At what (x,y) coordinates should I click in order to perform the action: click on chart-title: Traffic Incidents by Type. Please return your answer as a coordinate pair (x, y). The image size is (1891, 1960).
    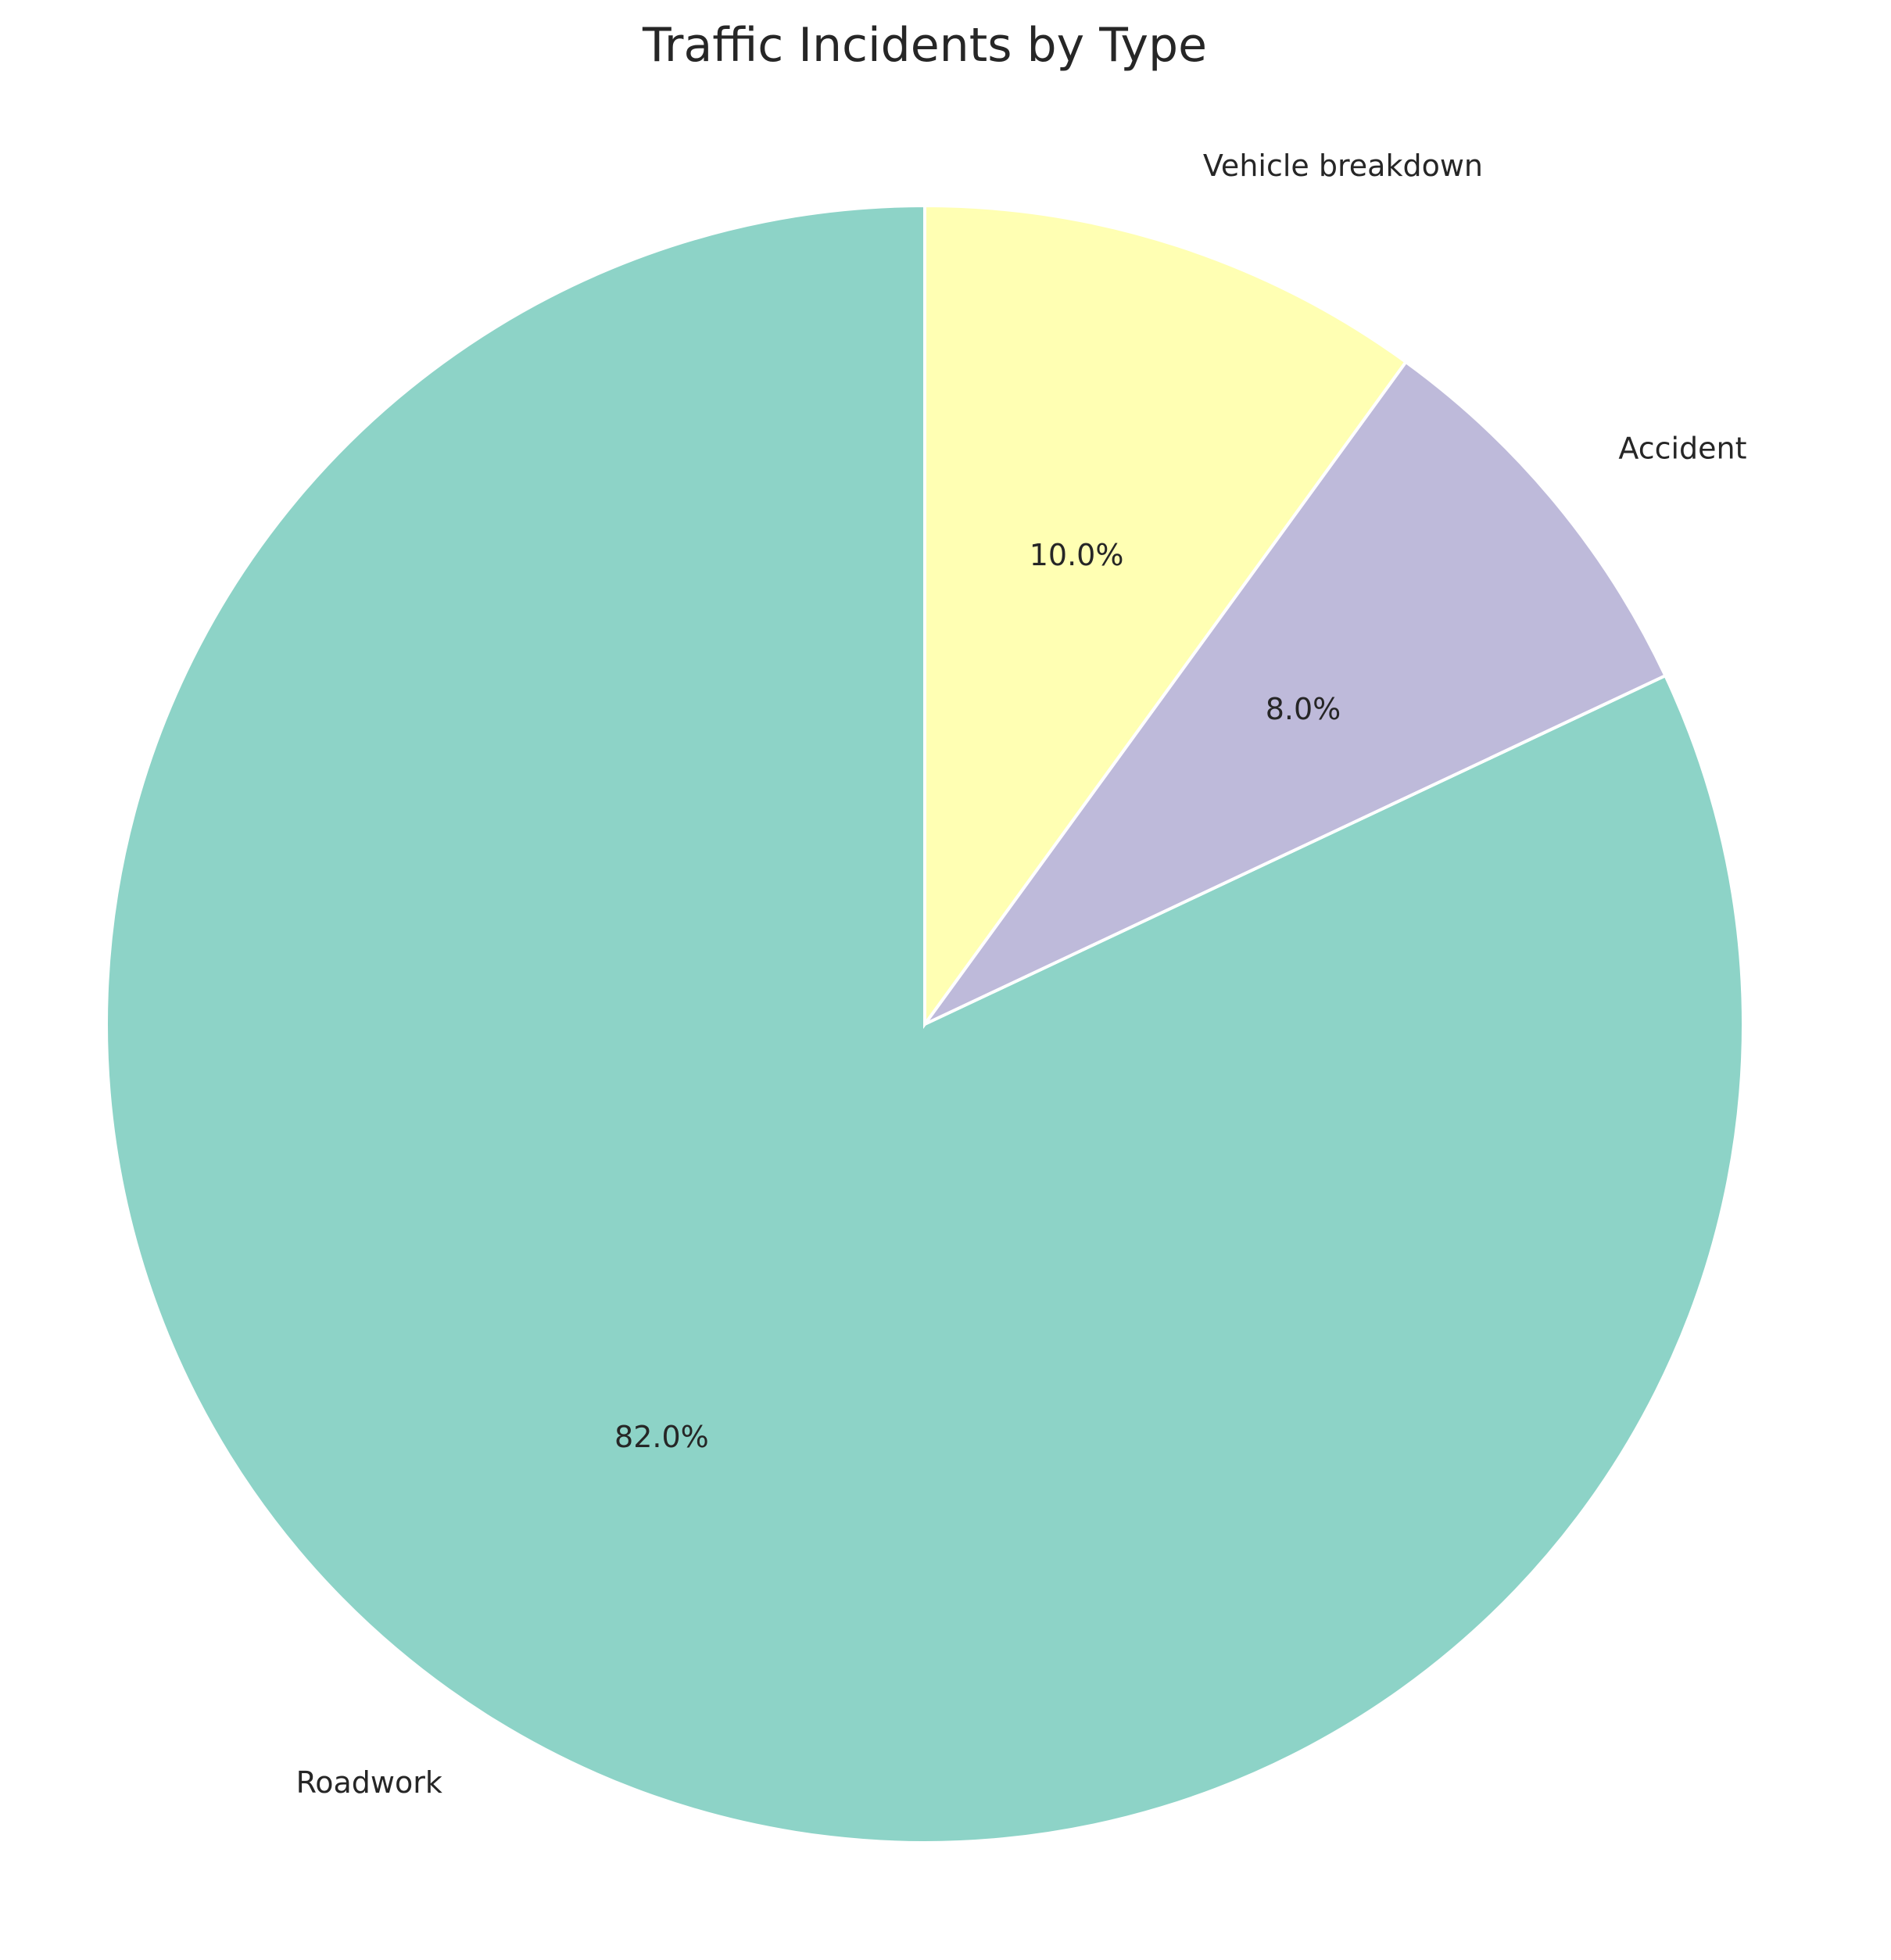
    Looking at the image, I should click on (924, 45).